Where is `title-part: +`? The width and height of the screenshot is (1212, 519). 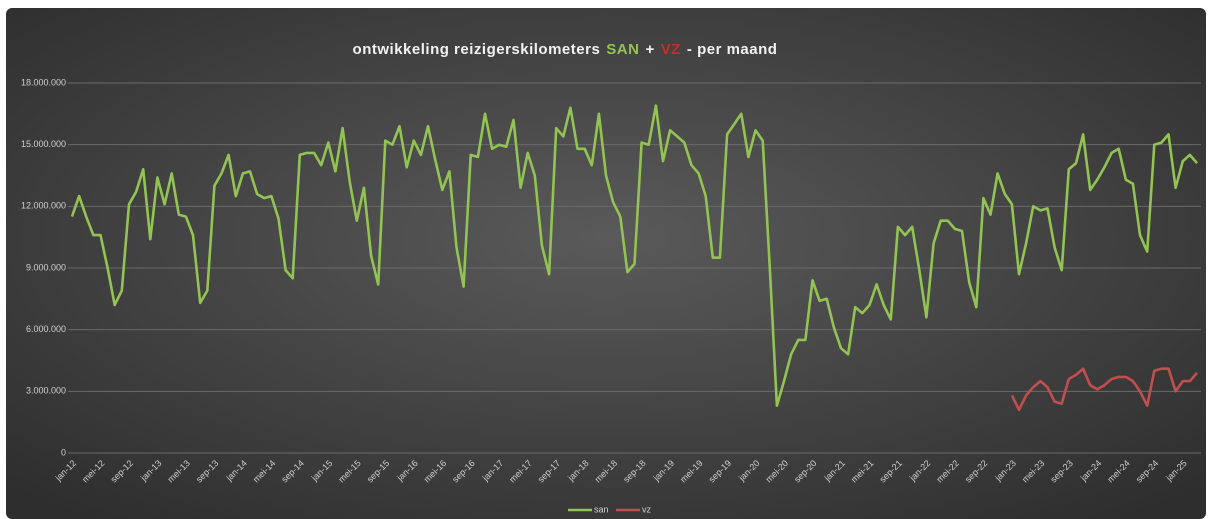
title-part: + is located at coordinates (649, 49).